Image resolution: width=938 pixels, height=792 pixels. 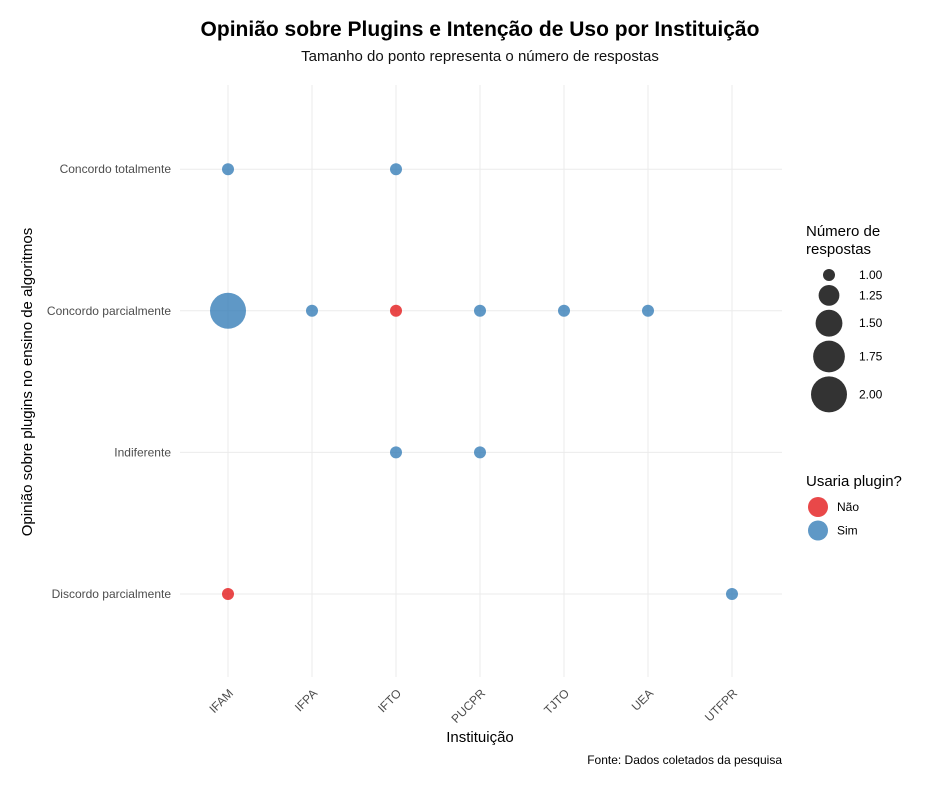 What do you see at coordinates (389, 700) in the screenshot?
I see `x-tick-label: IFTO` at bounding box center [389, 700].